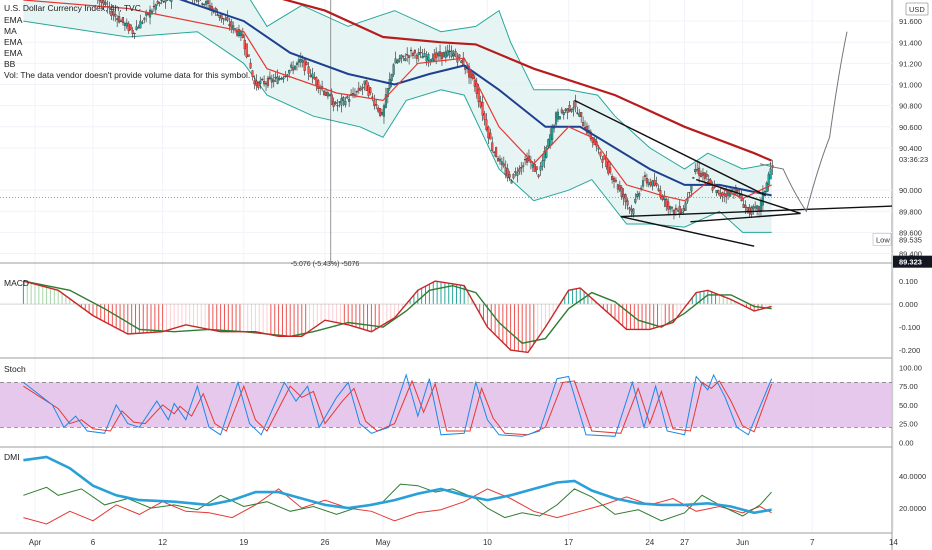 This screenshot has width=932, height=550. Describe the element at coordinates (397, 485) in the screenshot. I see `dmi-adx-line` at that location.